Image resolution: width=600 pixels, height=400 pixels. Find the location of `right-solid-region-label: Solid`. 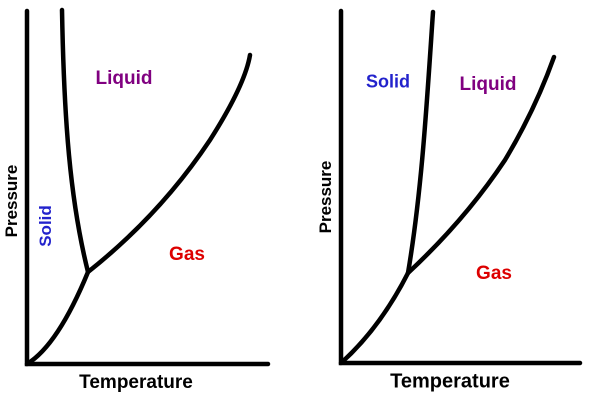

right-solid-region-label: Solid is located at coordinates (388, 81).